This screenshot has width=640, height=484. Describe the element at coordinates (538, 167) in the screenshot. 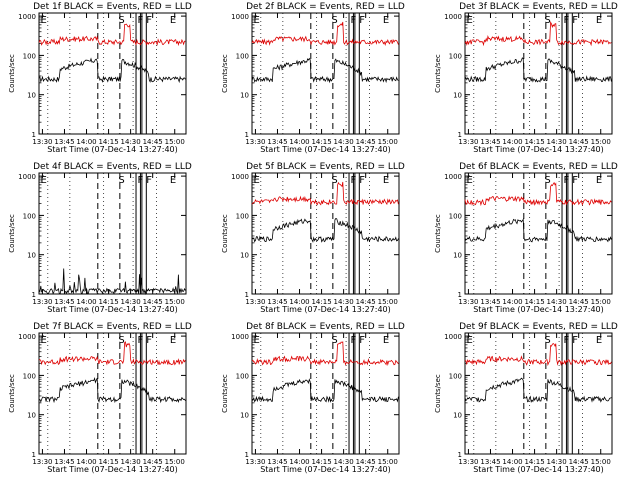

I see `panel-title: Det 6f BLACK = Events, RED = LLD` at that location.